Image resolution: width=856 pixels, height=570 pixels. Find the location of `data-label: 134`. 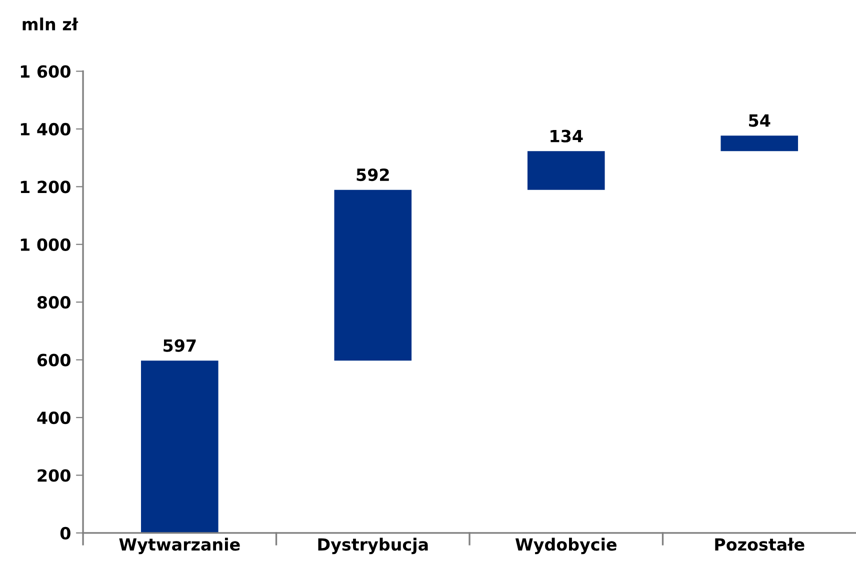

data-label: 134 is located at coordinates (566, 136).